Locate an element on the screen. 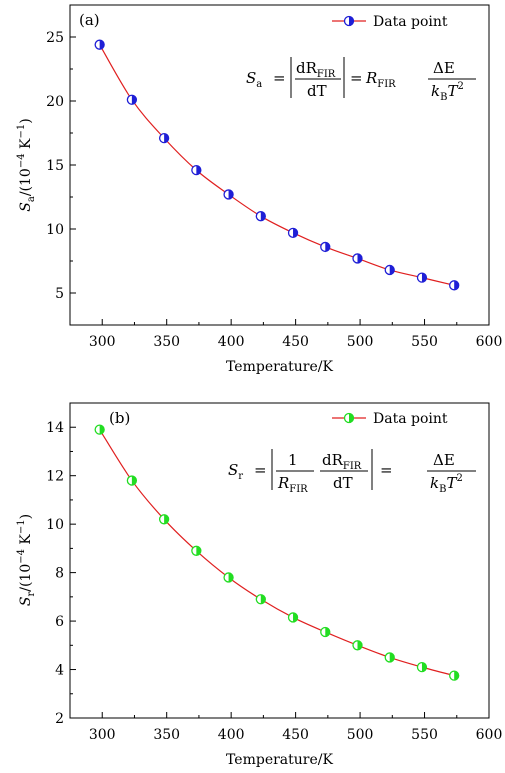  svg-text: Sr is located at coordinates (235, 471).